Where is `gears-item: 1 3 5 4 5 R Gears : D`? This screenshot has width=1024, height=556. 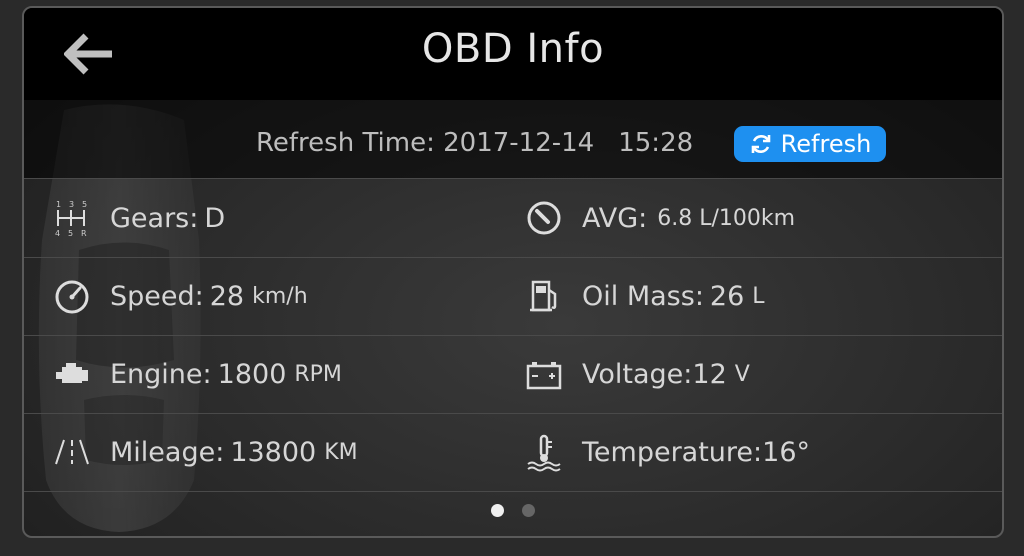 gears-item: 1 3 5 4 5 R Gears : D is located at coordinates (137, 218).